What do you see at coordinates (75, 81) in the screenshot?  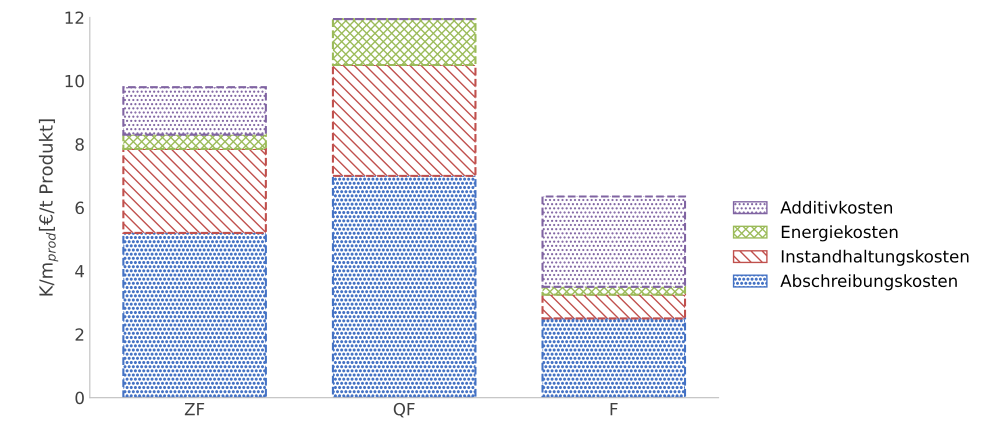 I see `y-tick-label: 10` at bounding box center [75, 81].